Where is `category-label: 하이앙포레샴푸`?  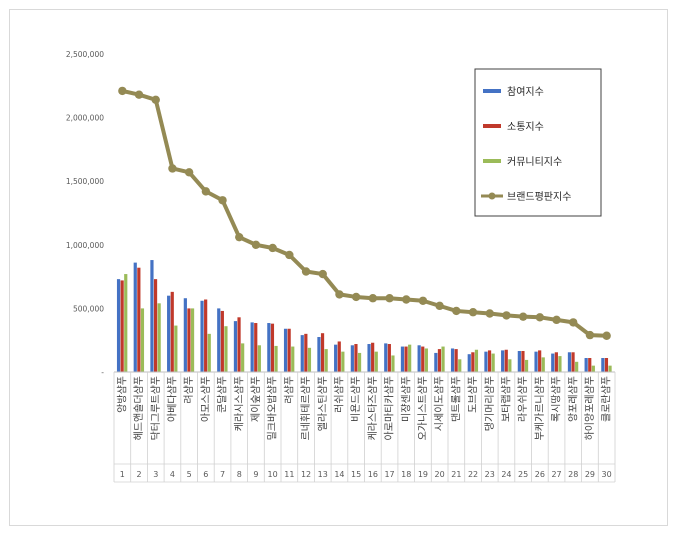
category-label: 하이앙포레샴푸 is located at coordinates (589, 408).